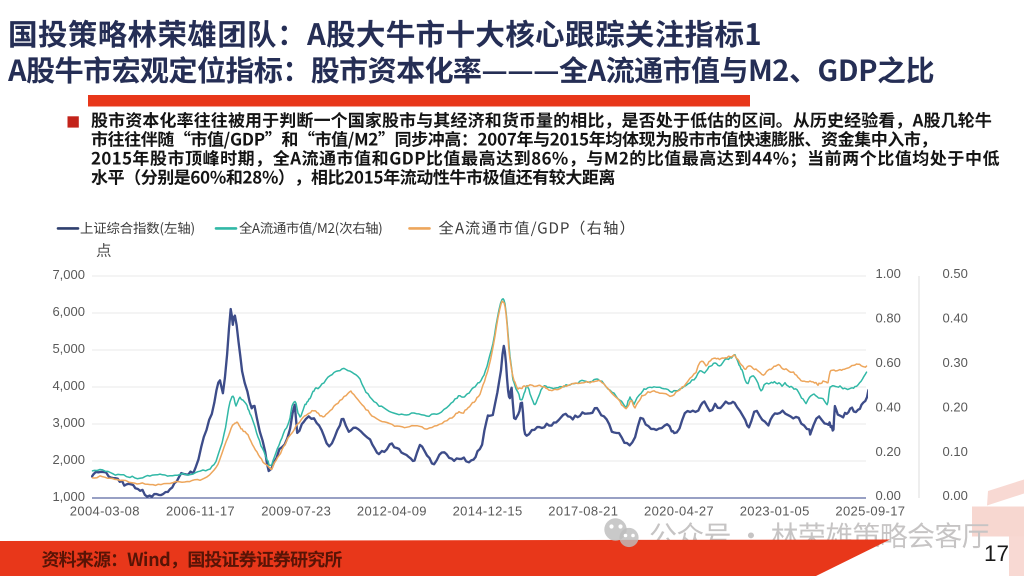 The width and height of the screenshot is (1024, 576). I want to click on svg-text: 0.80, so click(888, 318).